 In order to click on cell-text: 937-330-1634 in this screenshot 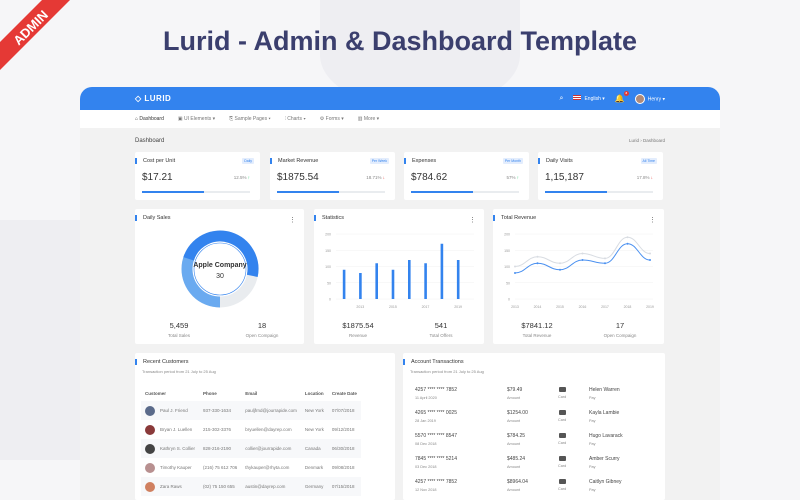, I will do `click(217, 410)`.